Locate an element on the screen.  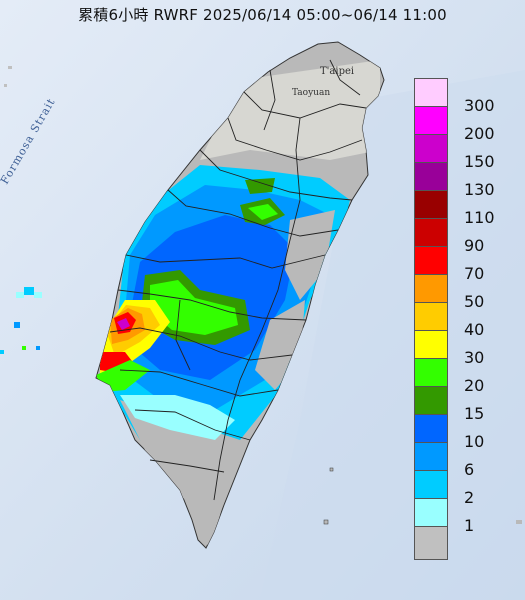
legend-level-label: 110 is located at coordinates (479, 217).